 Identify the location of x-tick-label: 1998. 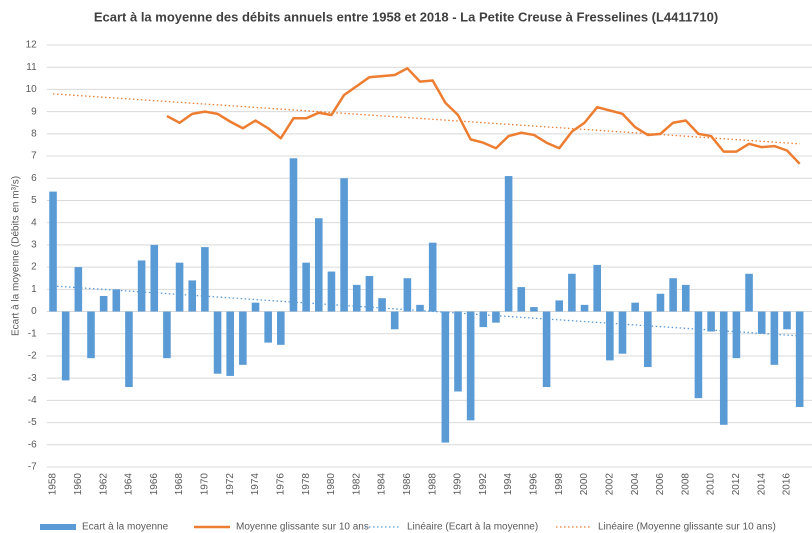
(559, 484).